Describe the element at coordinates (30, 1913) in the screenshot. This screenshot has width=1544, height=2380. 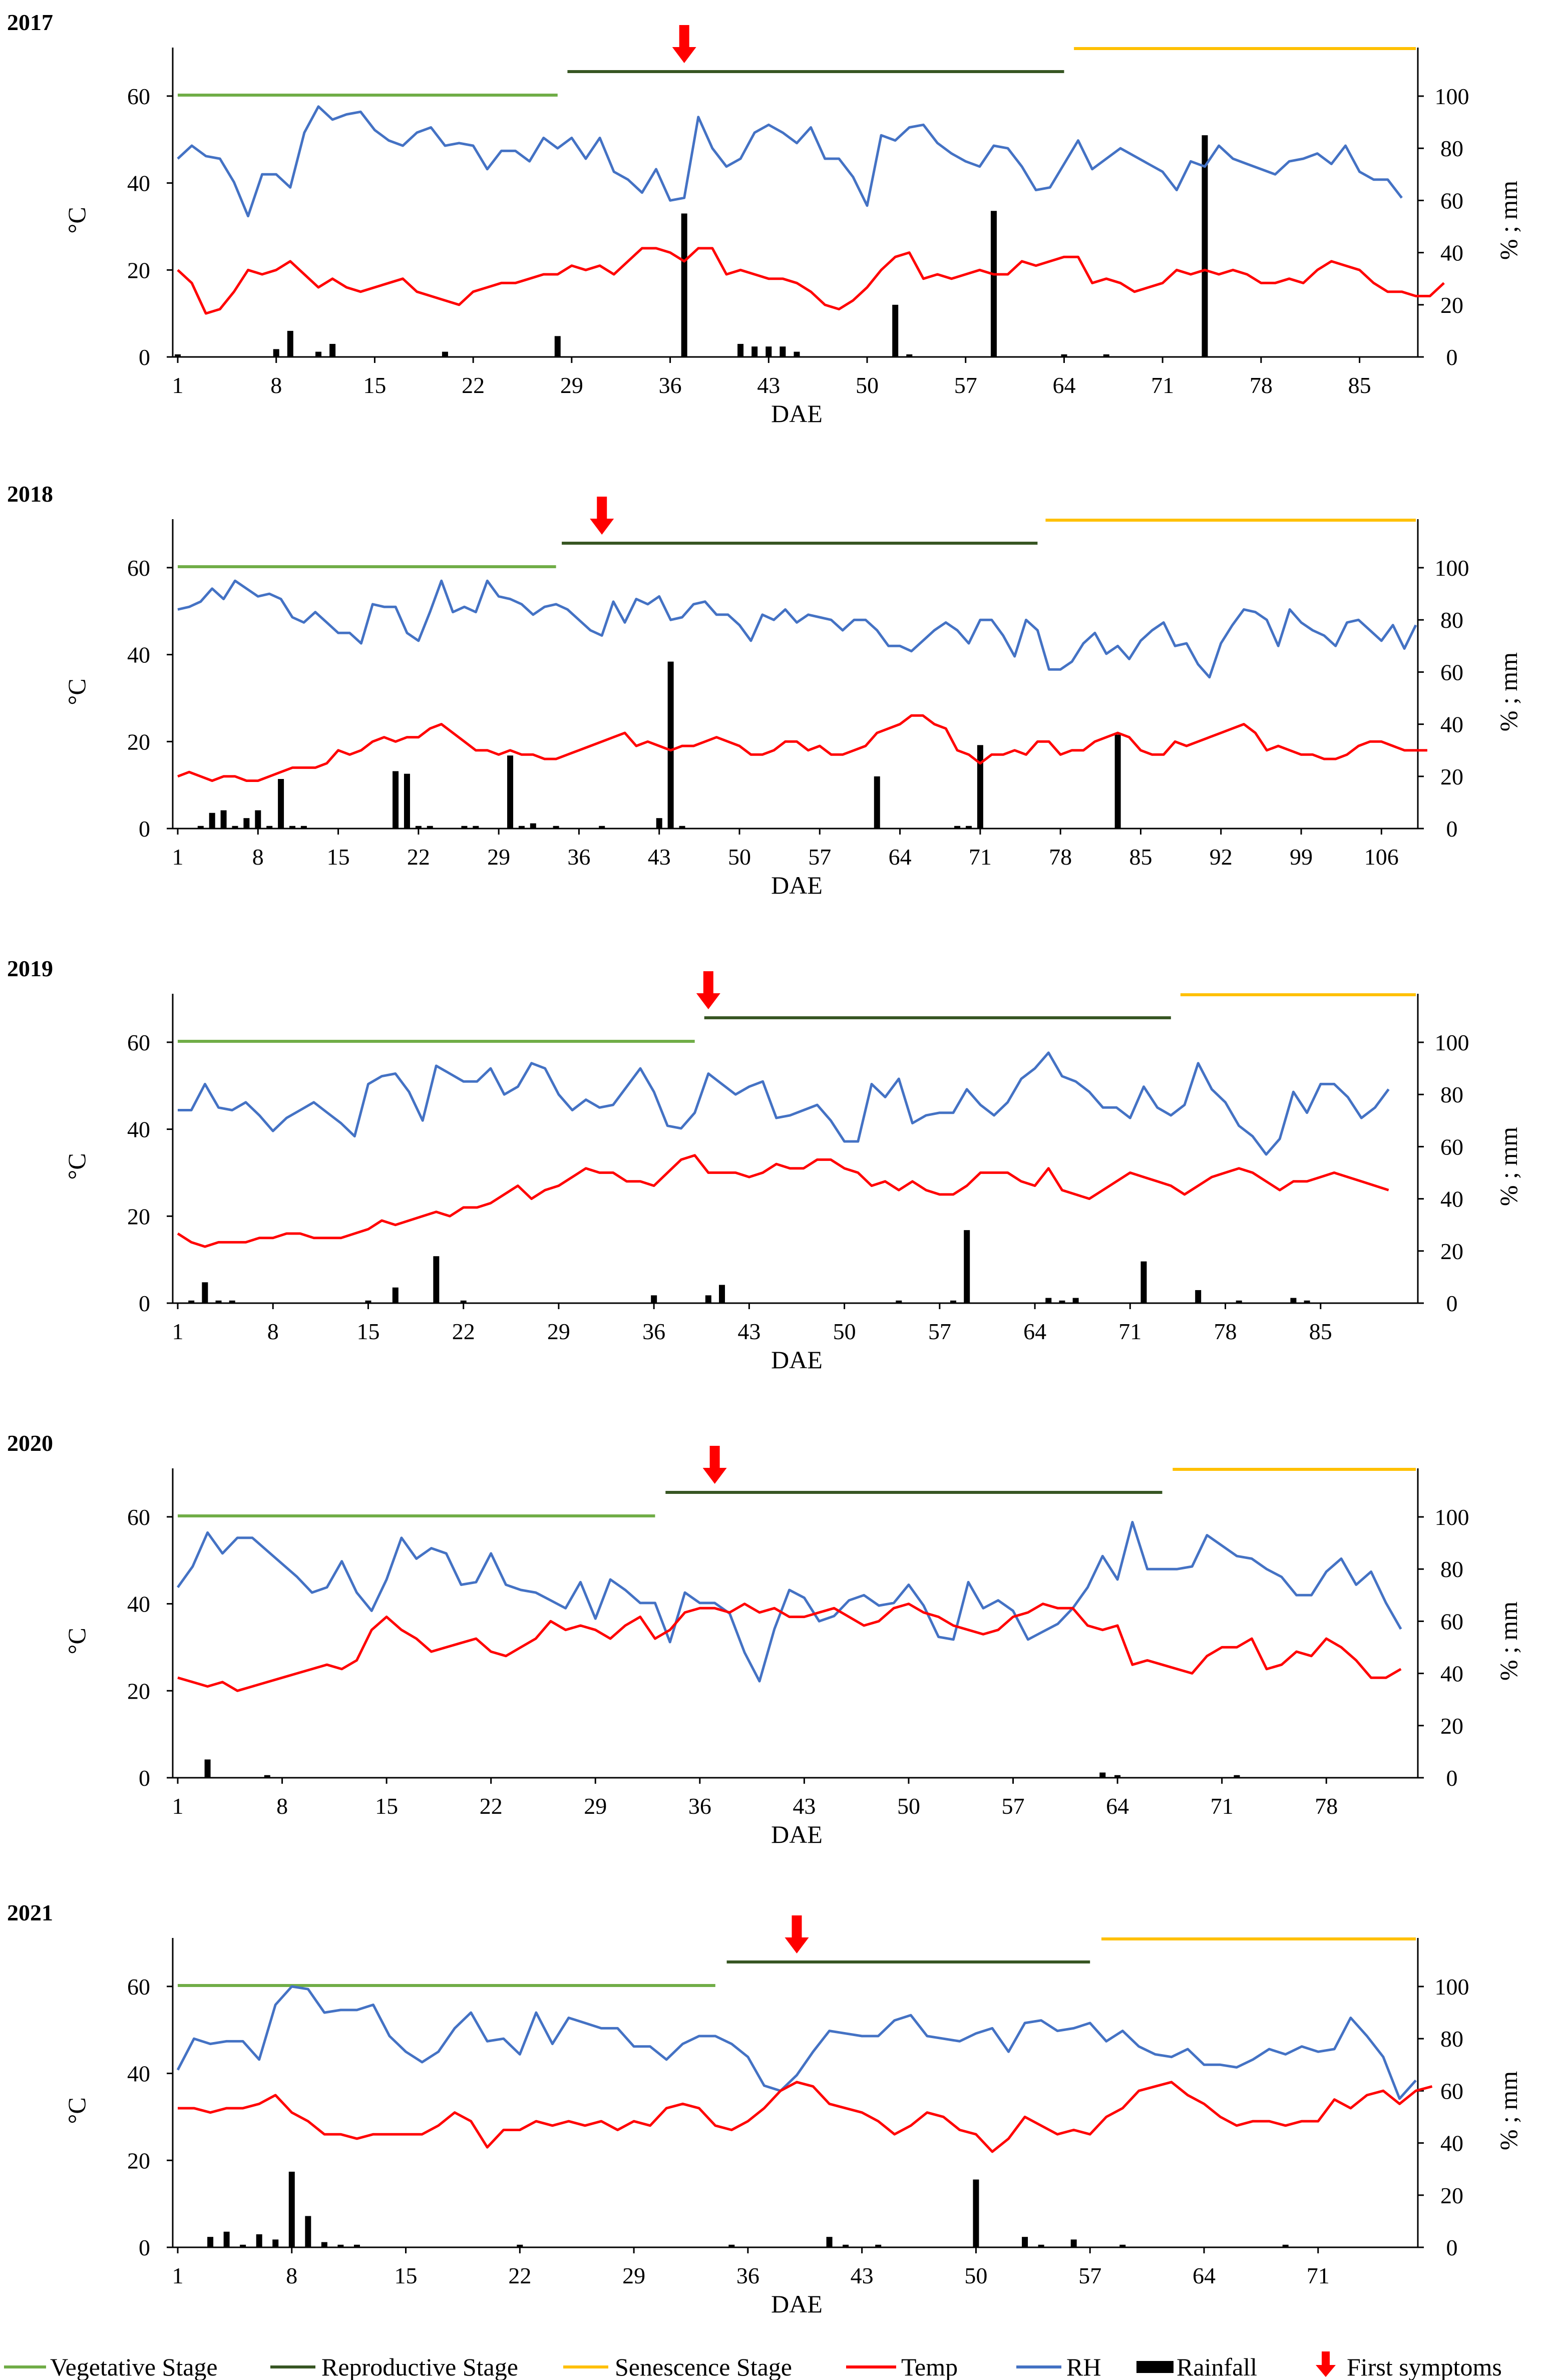
I see `panel-title: 2021` at that location.